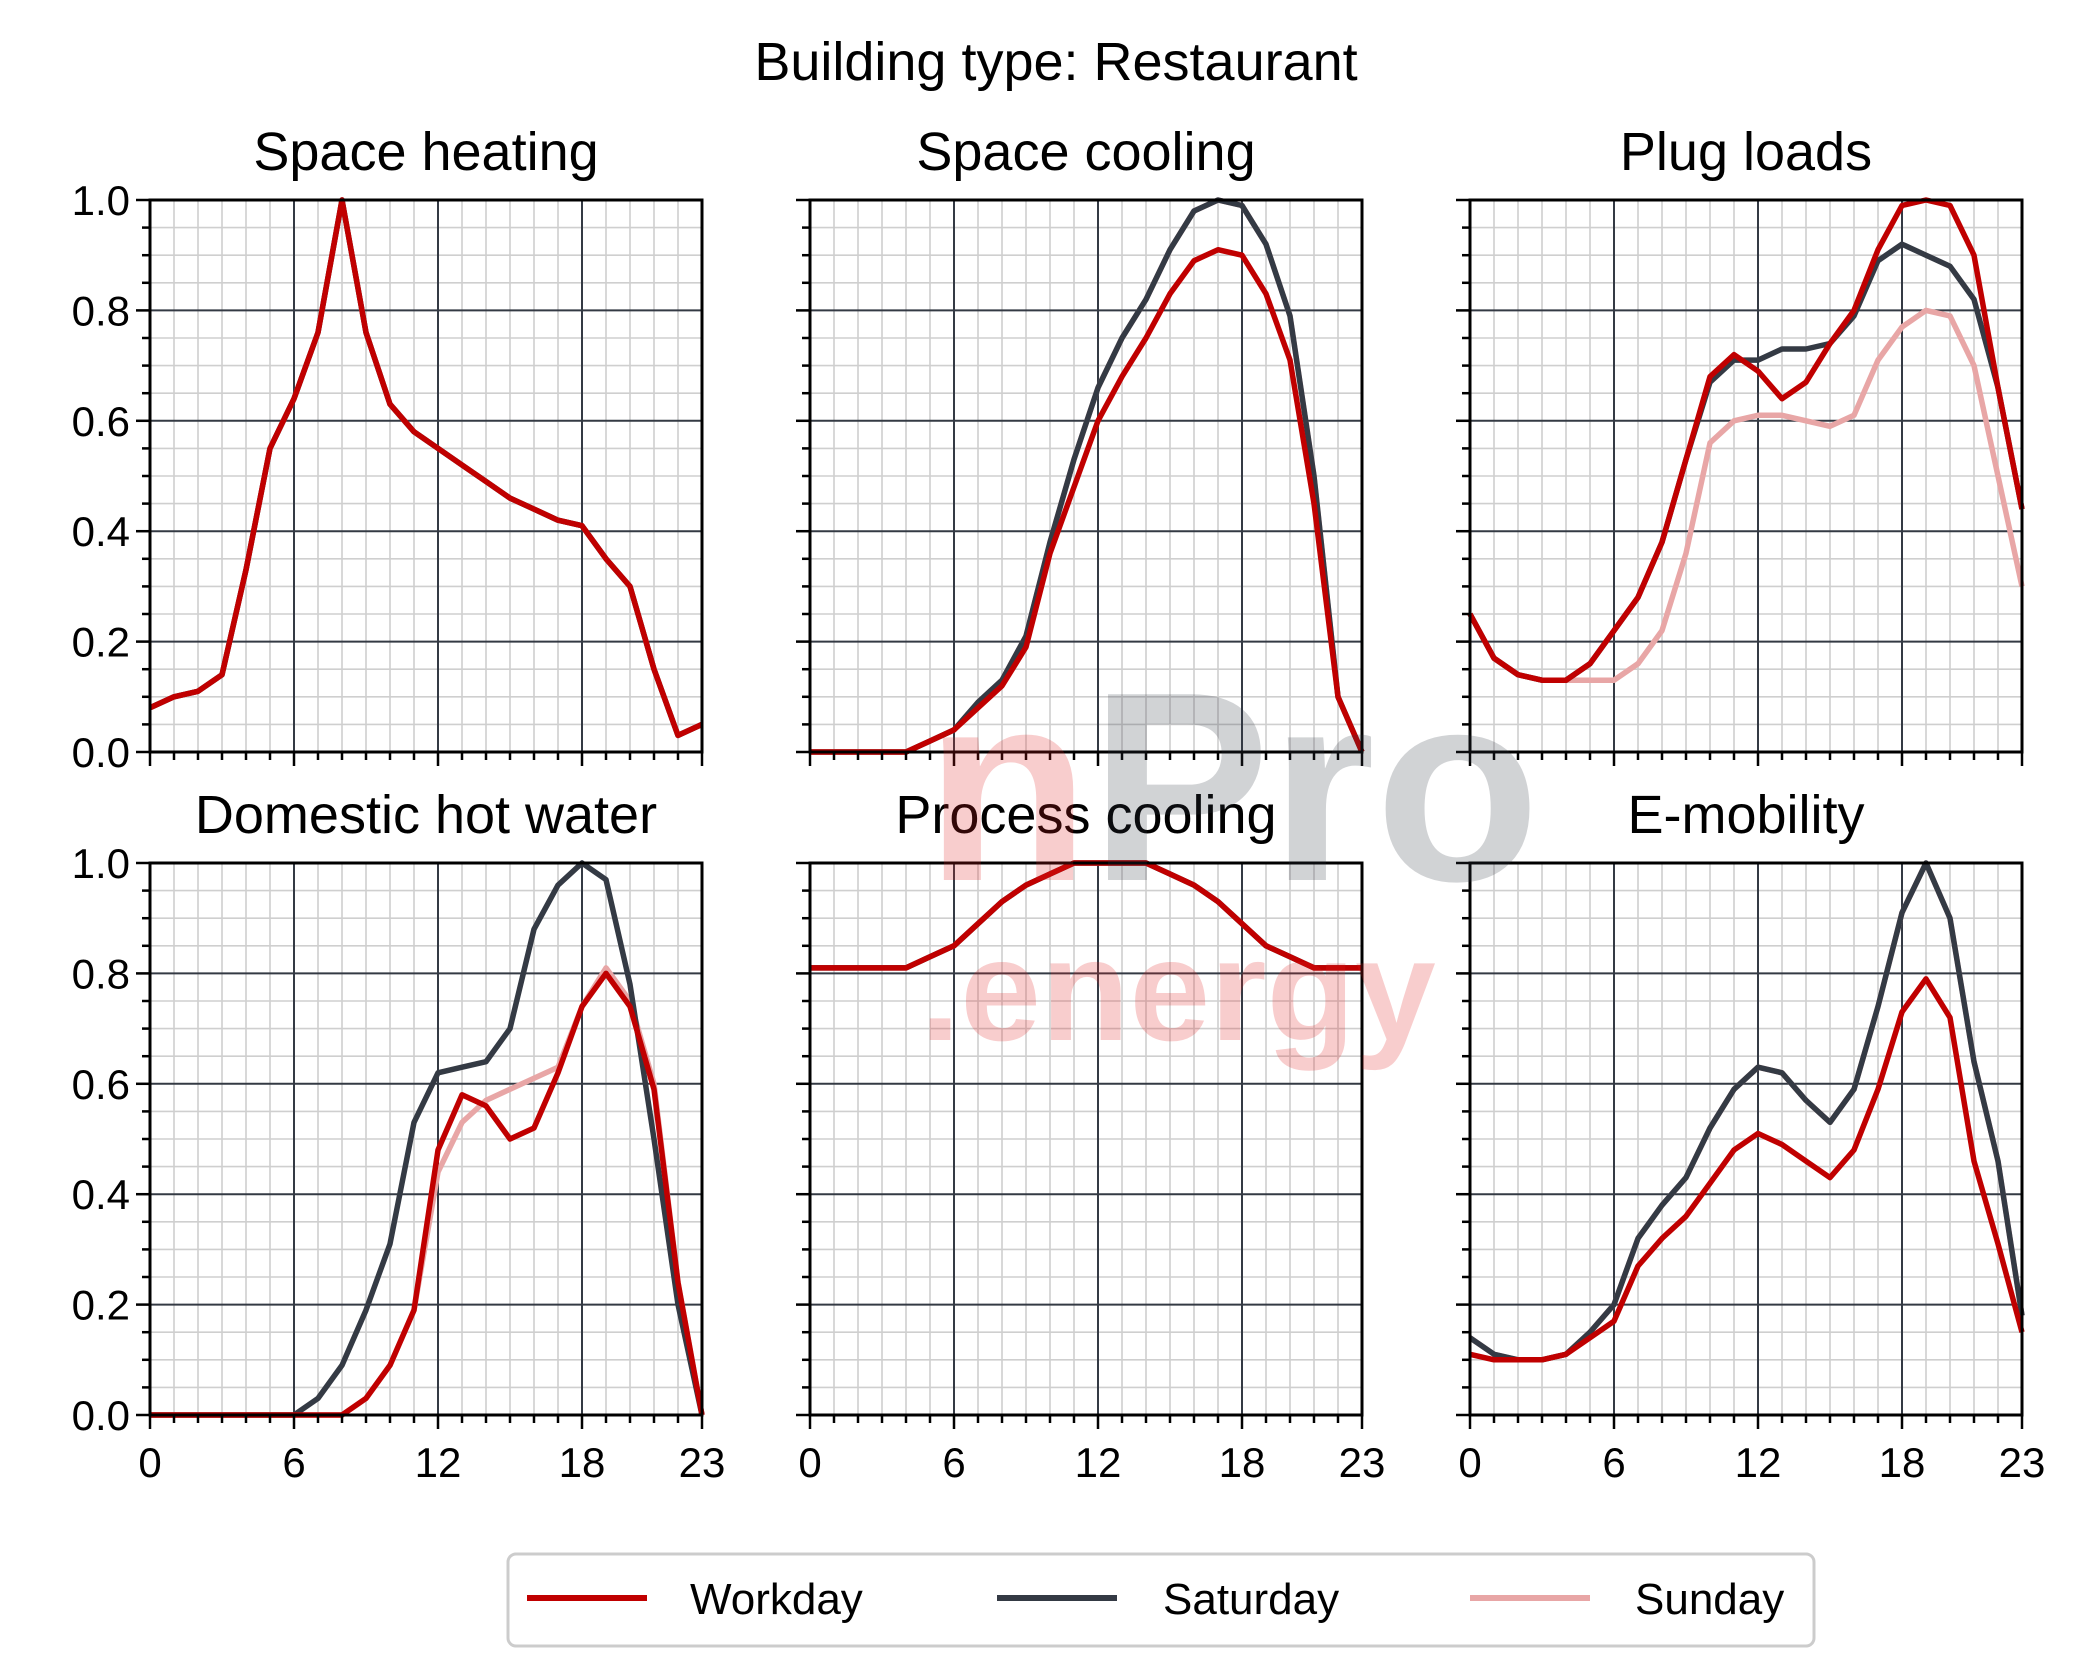  I want to click on minor-grid-e-mobility, so click(1746, 1139).